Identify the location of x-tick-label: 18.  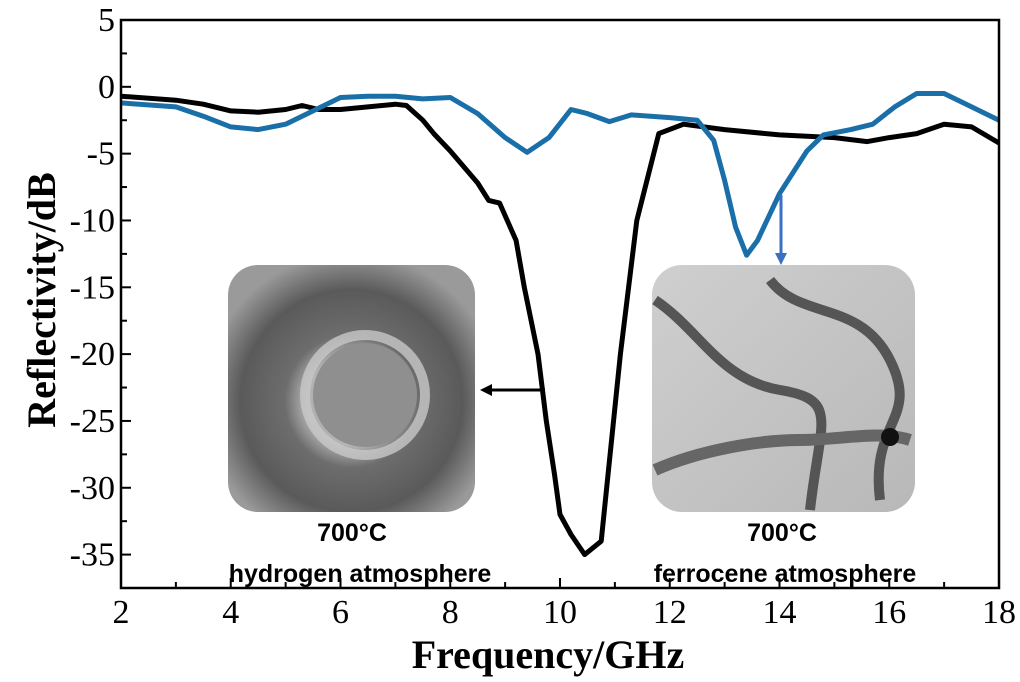
(999, 612).